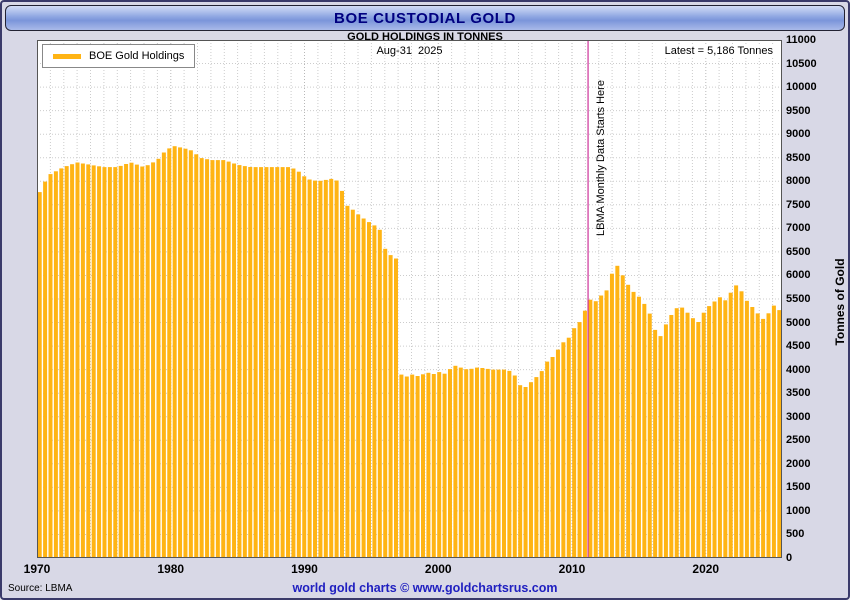  I want to click on lbma-line-label: LBMA Monthly Data Starts Here, so click(601, 158).